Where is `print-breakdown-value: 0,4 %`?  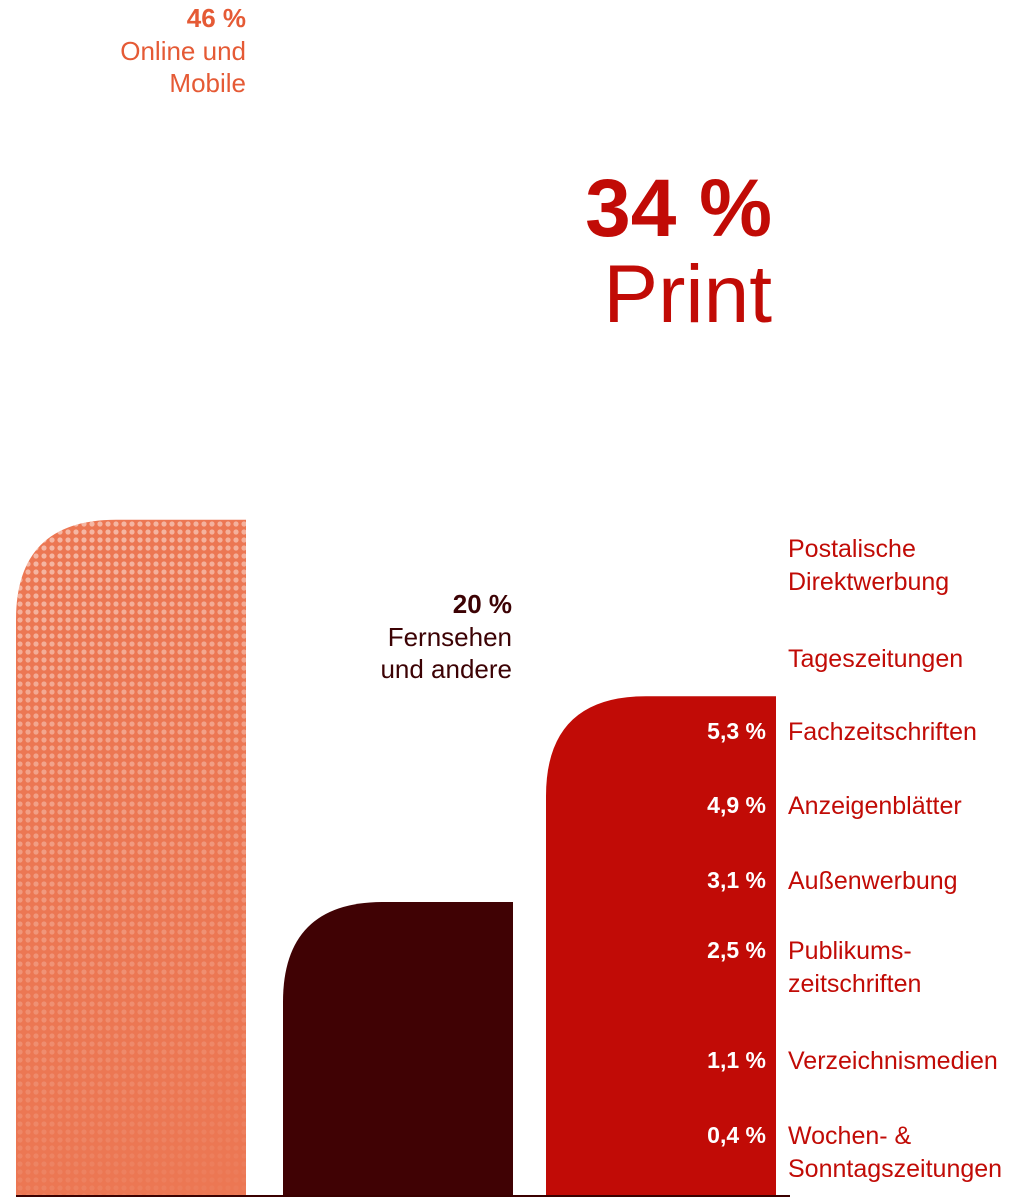 print-breakdown-value: 0,4 % is located at coordinates (736, 1135).